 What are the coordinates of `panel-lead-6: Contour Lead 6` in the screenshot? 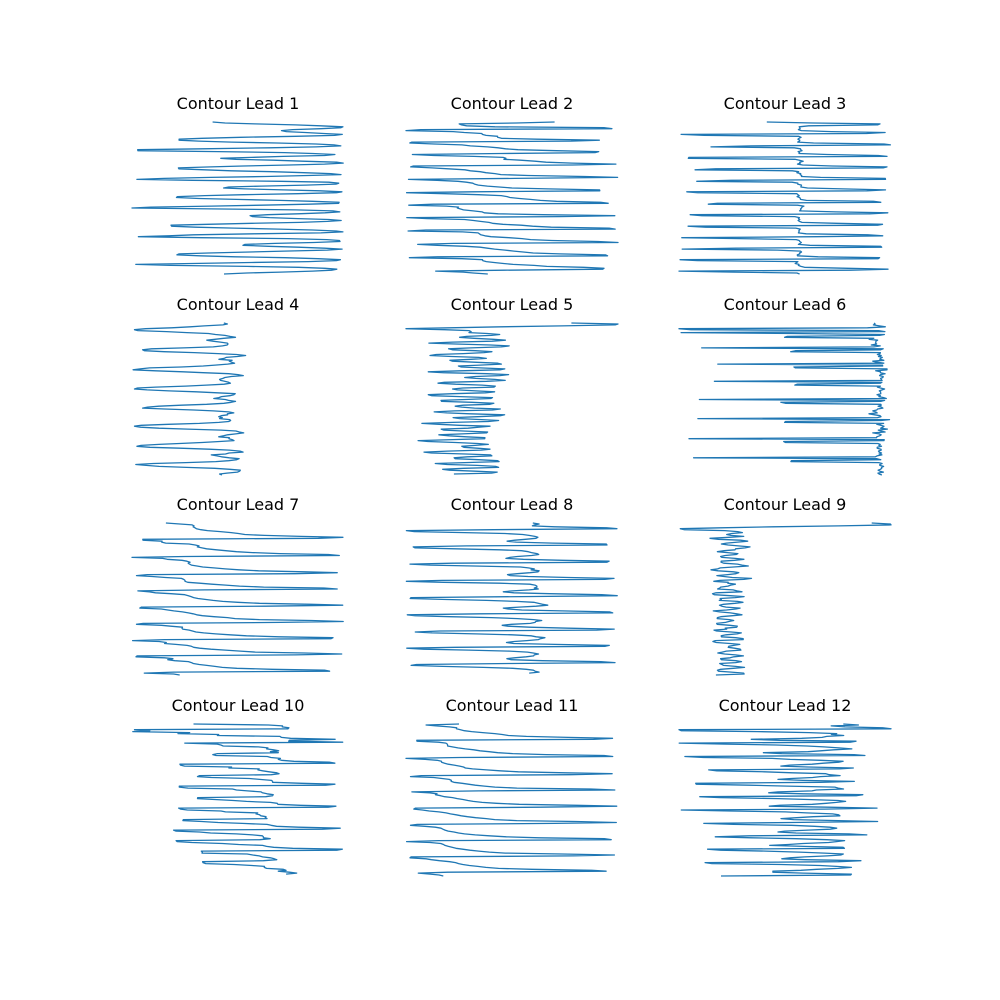 It's located at (785, 395).